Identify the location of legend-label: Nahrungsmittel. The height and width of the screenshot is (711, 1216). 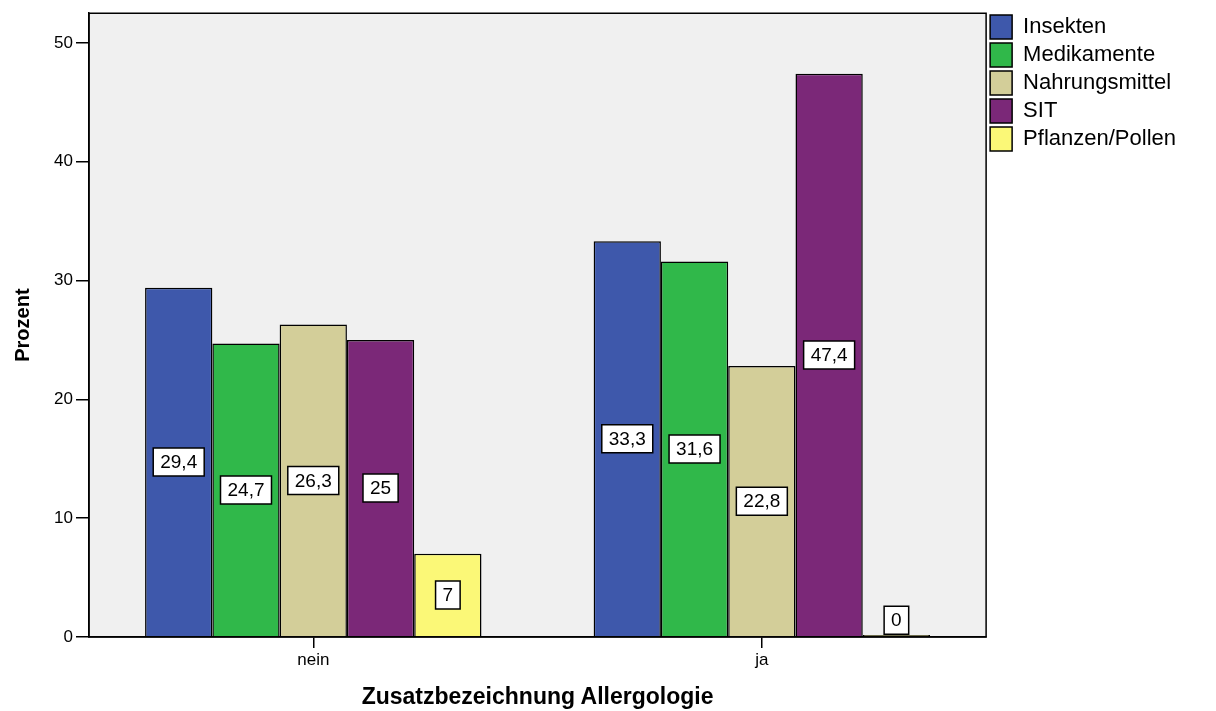
(1097, 82).